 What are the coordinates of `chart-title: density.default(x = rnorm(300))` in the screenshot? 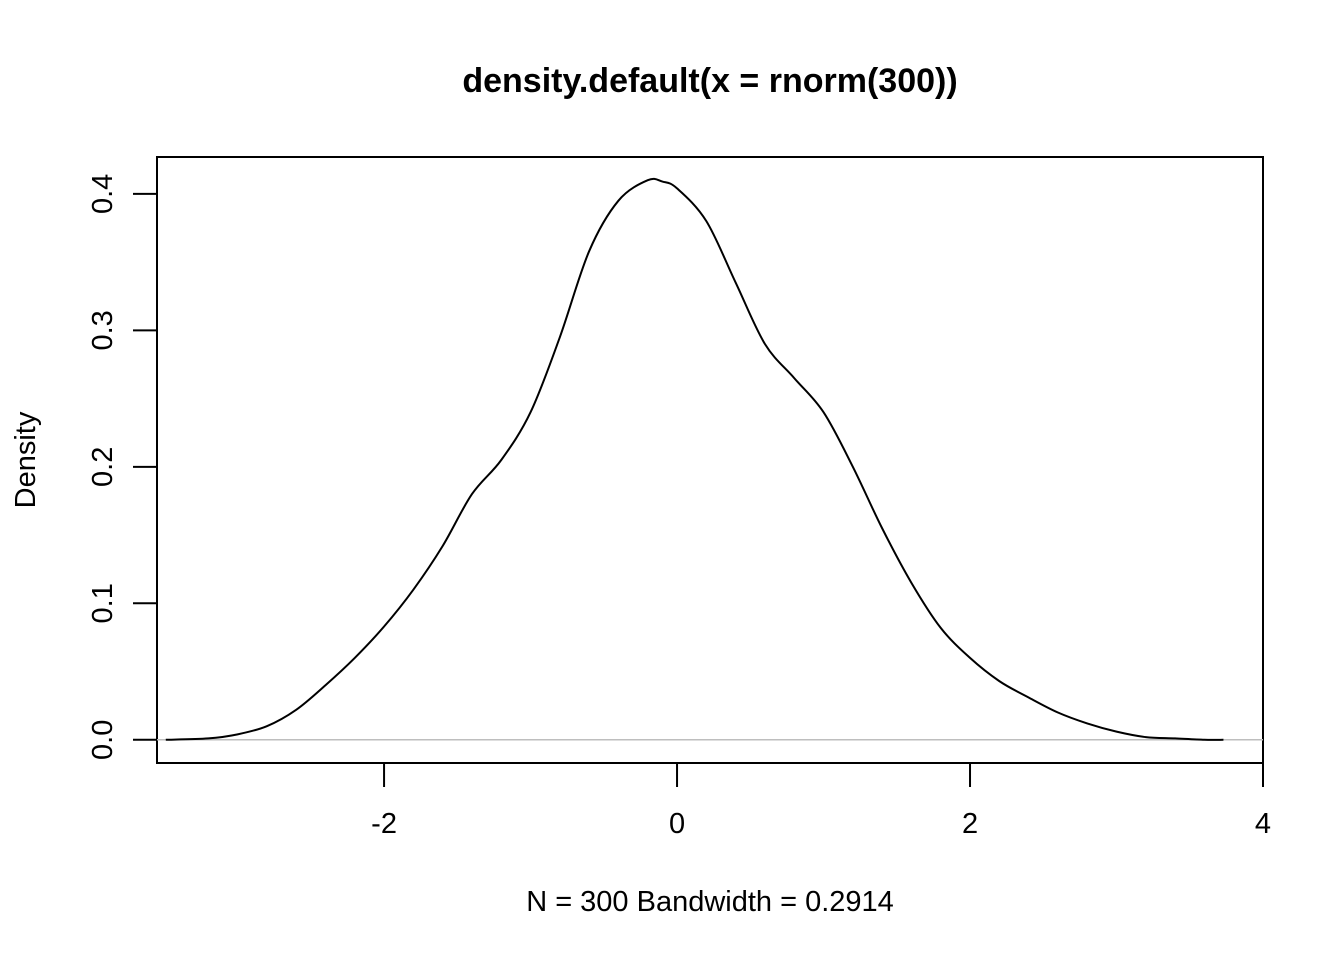 It's located at (709, 81).